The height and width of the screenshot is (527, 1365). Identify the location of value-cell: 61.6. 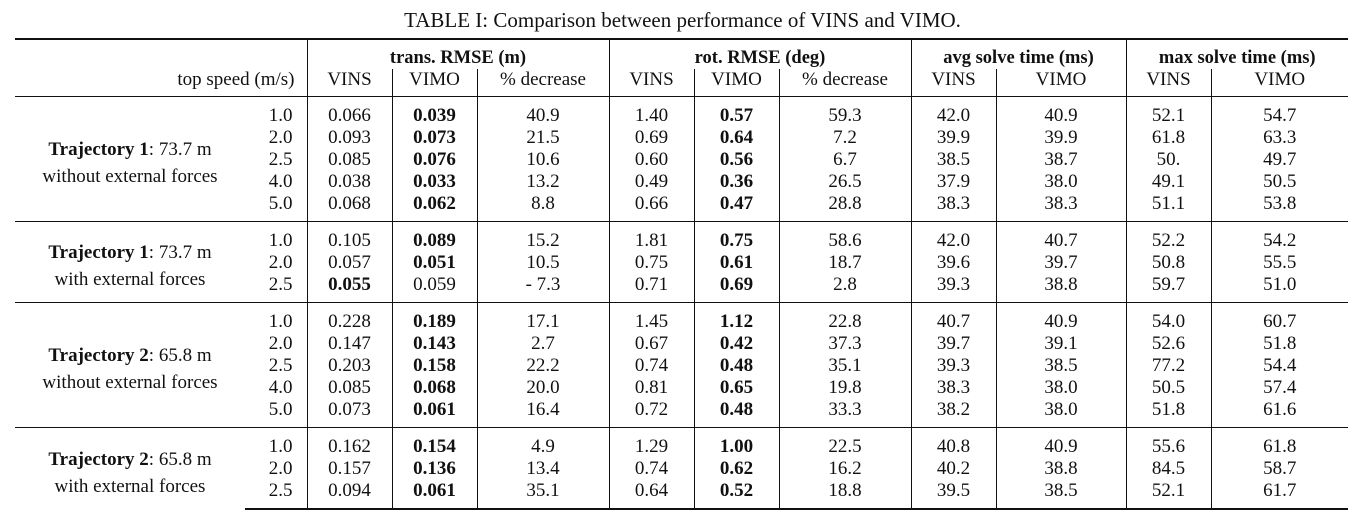
(1279, 413).